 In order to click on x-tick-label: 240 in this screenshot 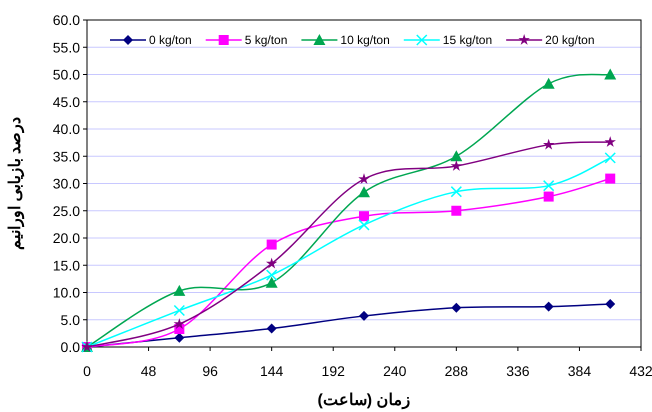, I will do `click(395, 371)`.